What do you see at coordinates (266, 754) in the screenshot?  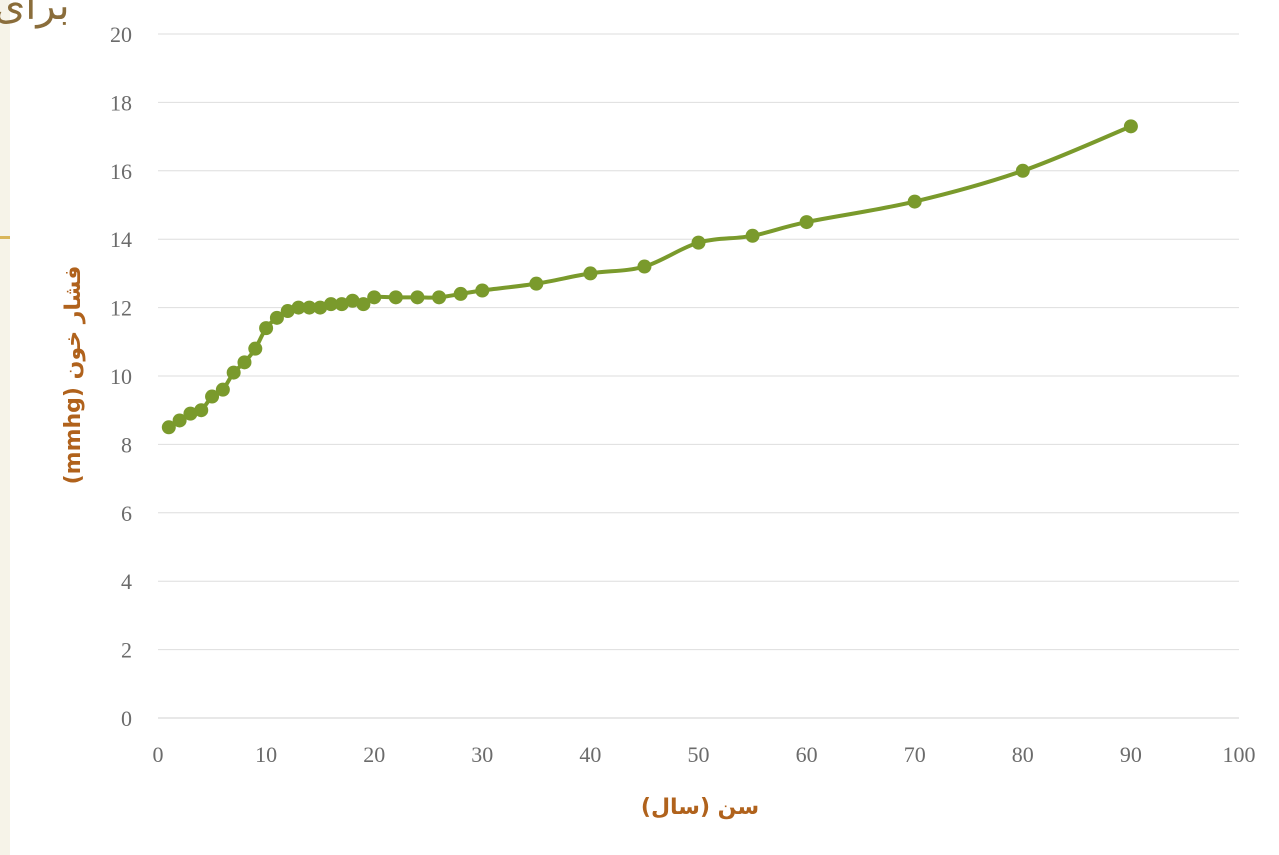 I see `x-tick-label: 10` at bounding box center [266, 754].